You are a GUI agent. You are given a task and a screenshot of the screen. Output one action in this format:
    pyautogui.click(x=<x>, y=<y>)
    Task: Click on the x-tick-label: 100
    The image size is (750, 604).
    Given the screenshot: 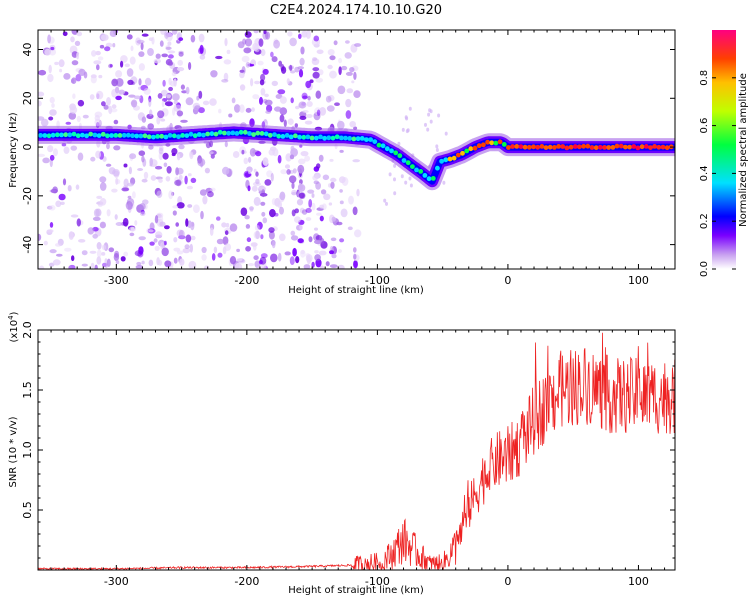 What is the action you would take?
    pyautogui.click(x=638, y=581)
    